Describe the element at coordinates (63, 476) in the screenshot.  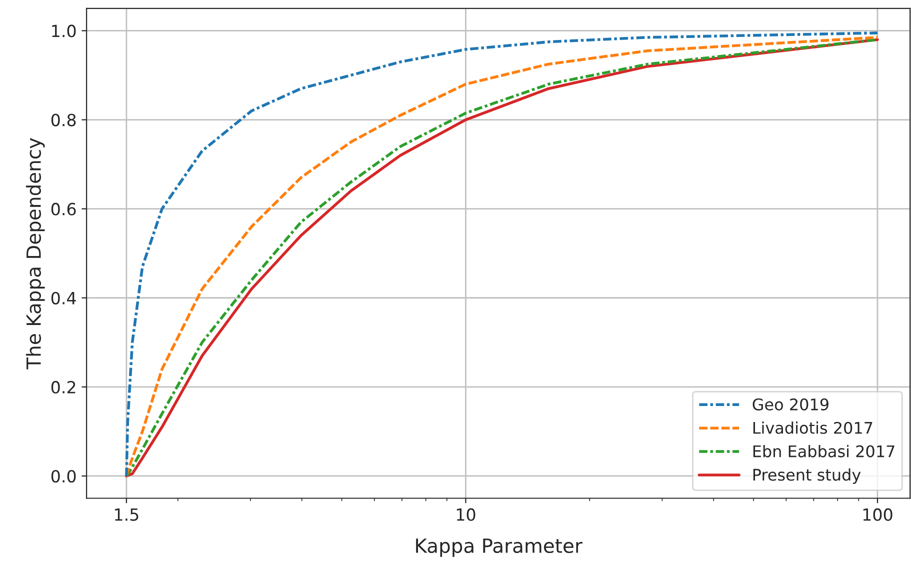
I see `y-tick-label: 0.0` at that location.